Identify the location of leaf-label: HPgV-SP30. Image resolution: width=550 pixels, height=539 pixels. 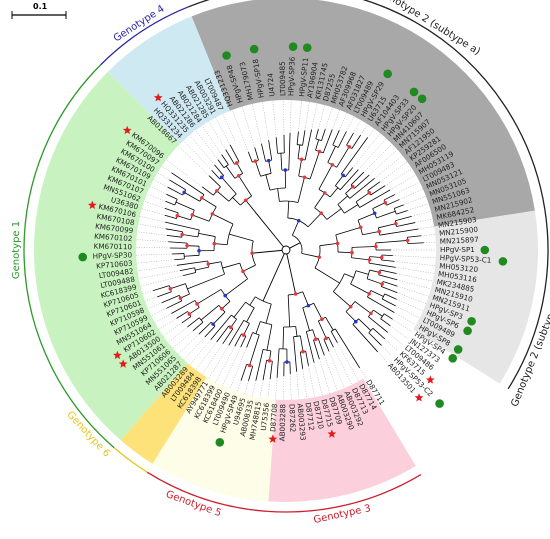
(113, 255).